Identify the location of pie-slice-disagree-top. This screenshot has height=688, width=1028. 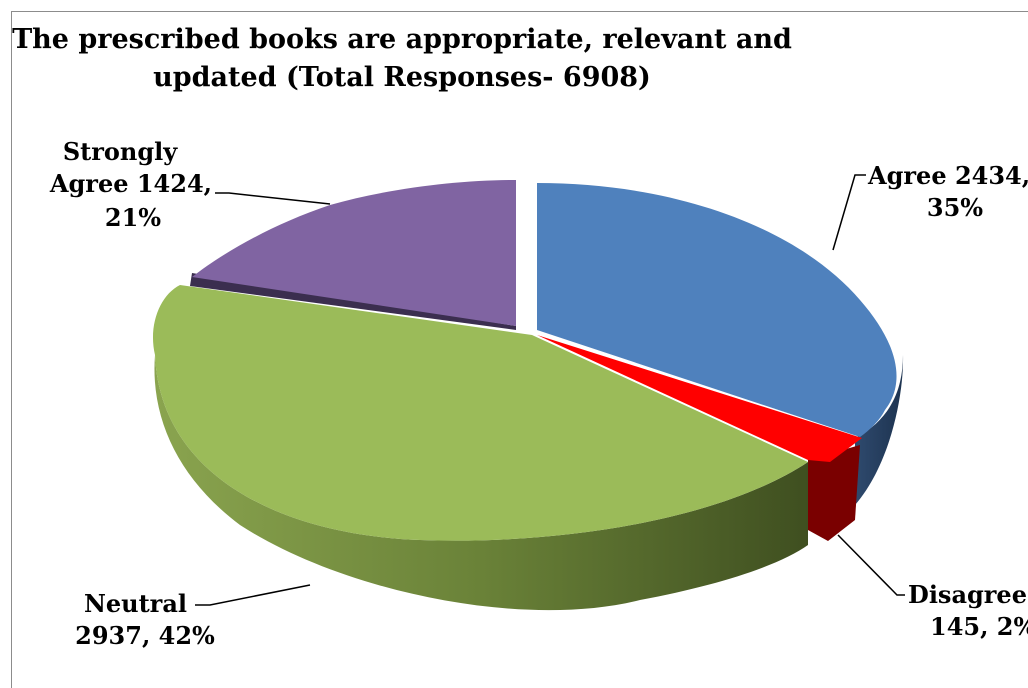
(699, 398).